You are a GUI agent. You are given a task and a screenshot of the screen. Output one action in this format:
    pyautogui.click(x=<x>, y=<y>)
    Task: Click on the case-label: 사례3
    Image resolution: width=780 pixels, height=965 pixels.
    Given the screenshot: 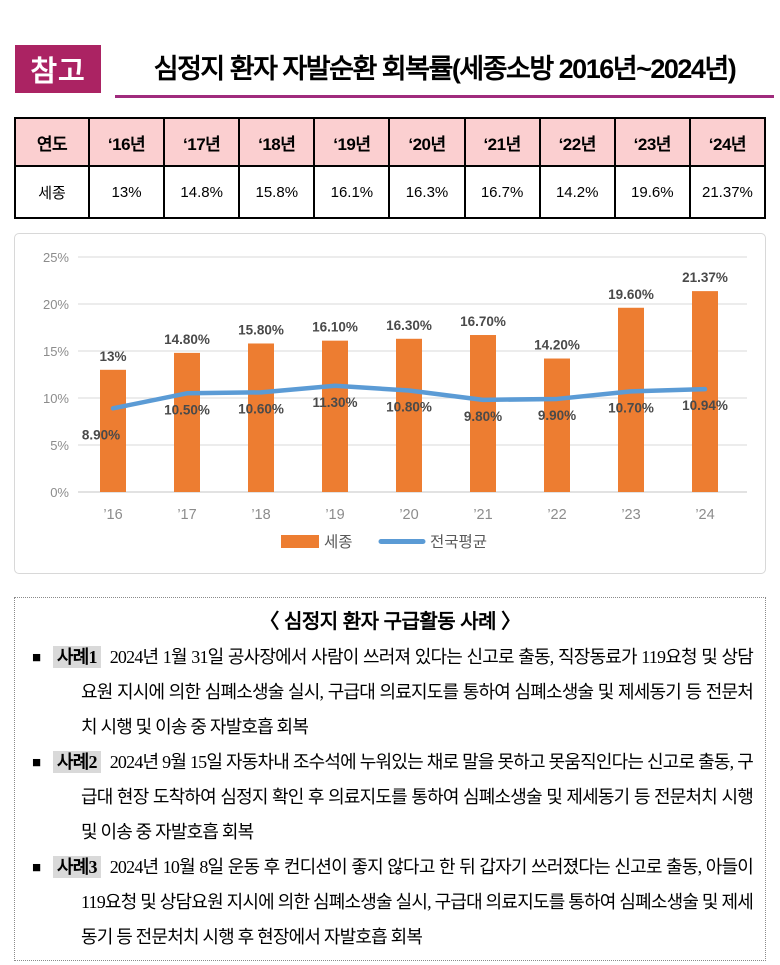 What is the action you would take?
    pyautogui.click(x=77, y=867)
    